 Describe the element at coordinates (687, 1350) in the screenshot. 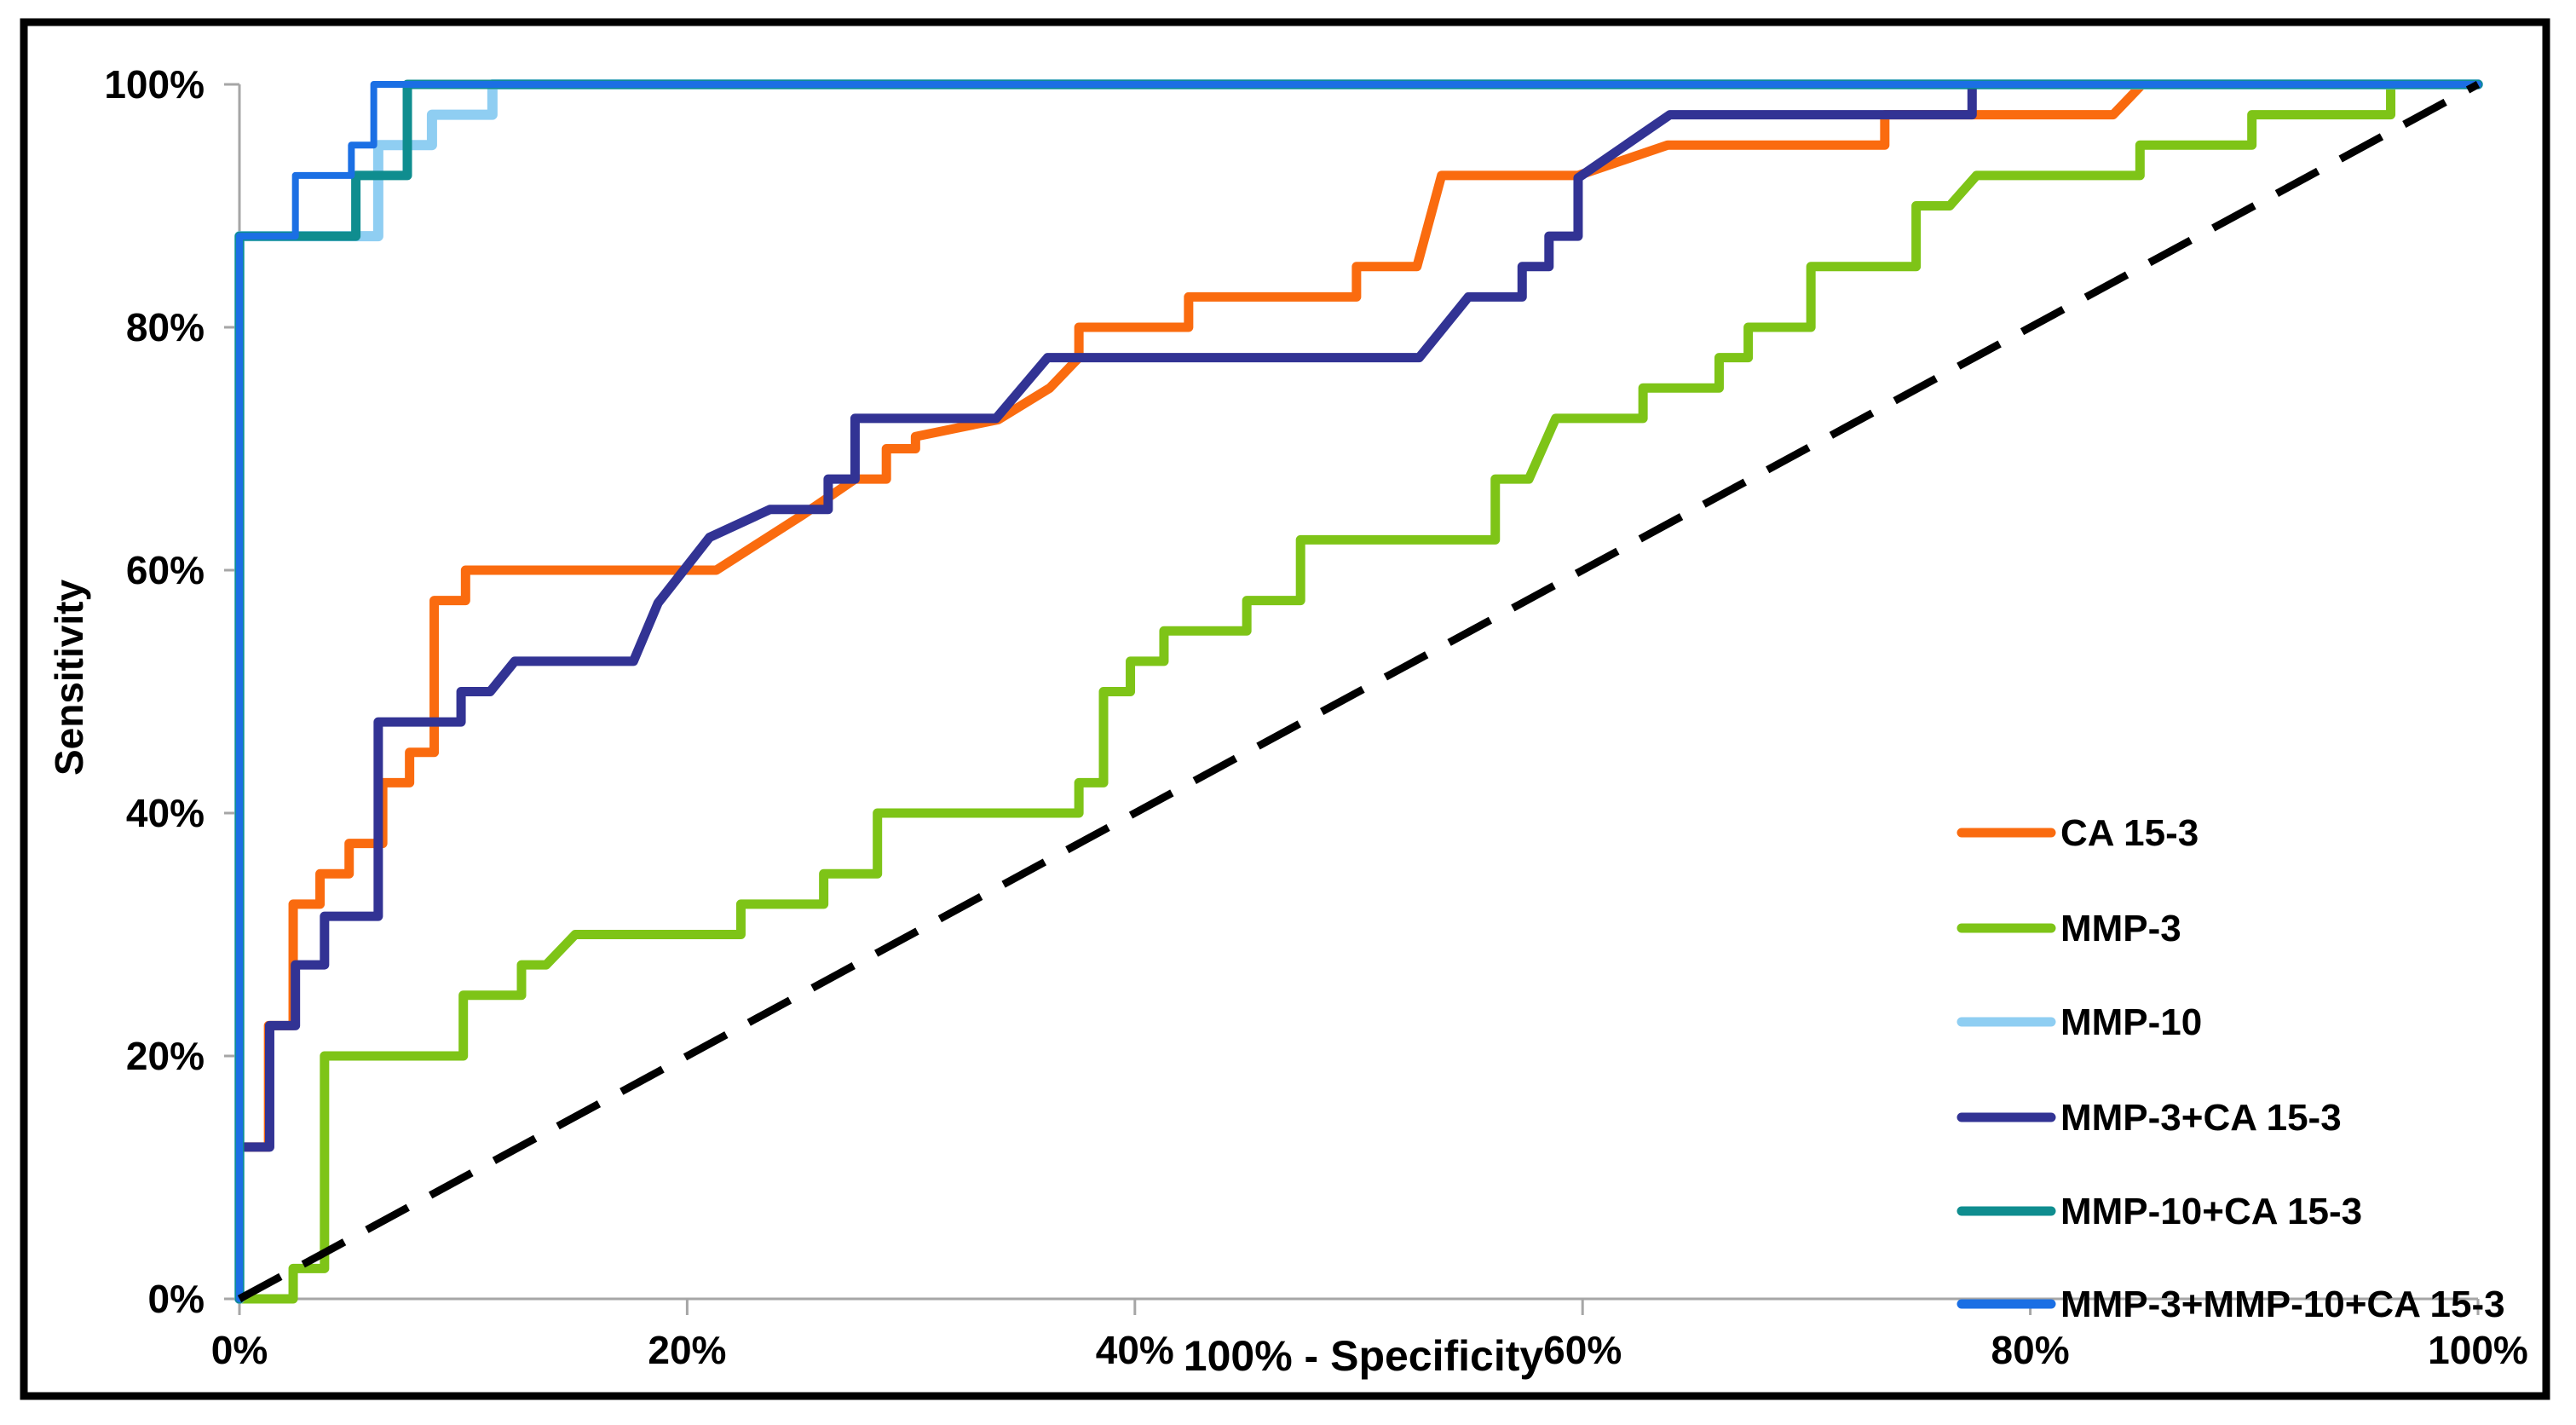

I see `x-tick-label: 20%` at that location.